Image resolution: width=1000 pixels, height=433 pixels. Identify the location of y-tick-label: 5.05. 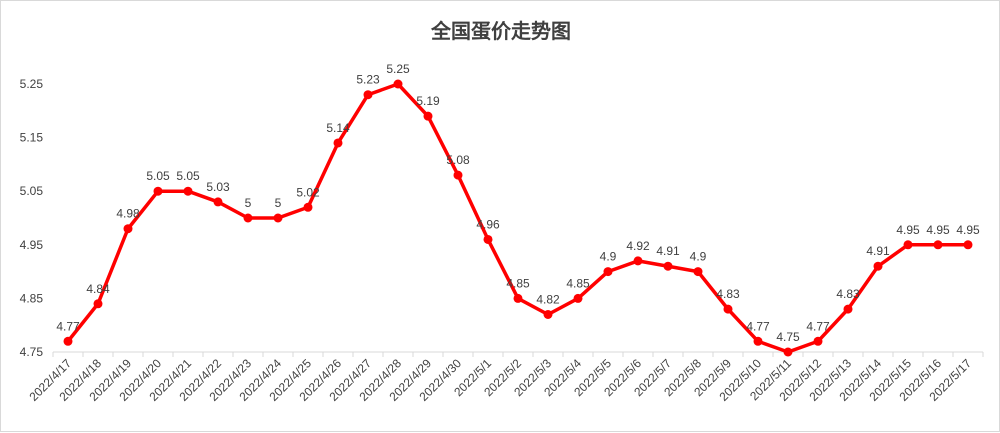
(32, 191).